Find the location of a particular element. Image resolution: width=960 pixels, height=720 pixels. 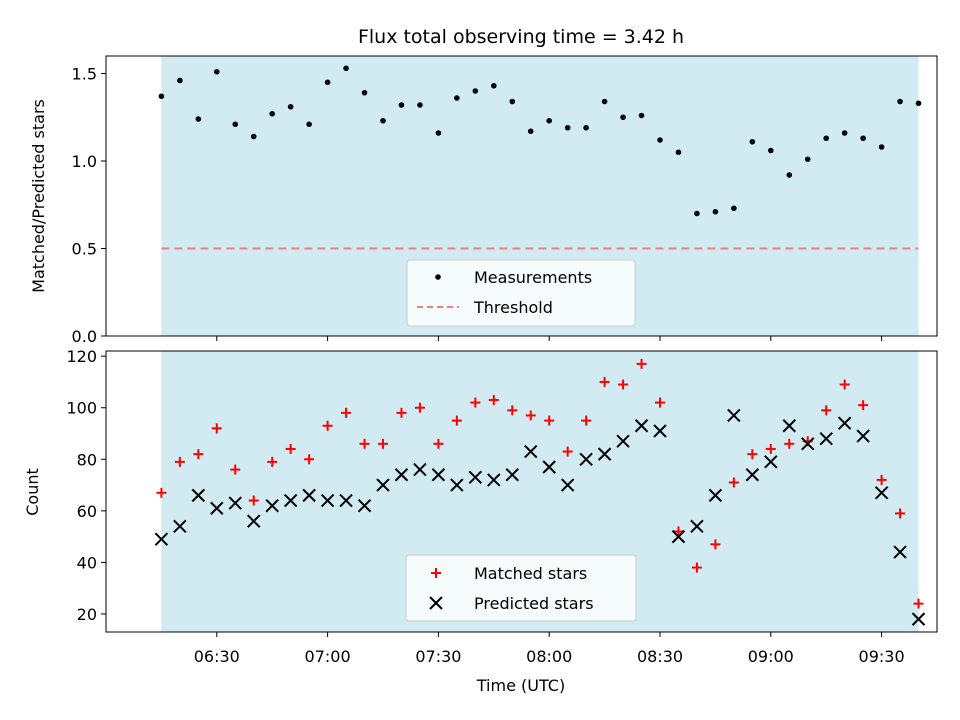

count-legend: Matched stars Predicted stars is located at coordinates (521, 588).